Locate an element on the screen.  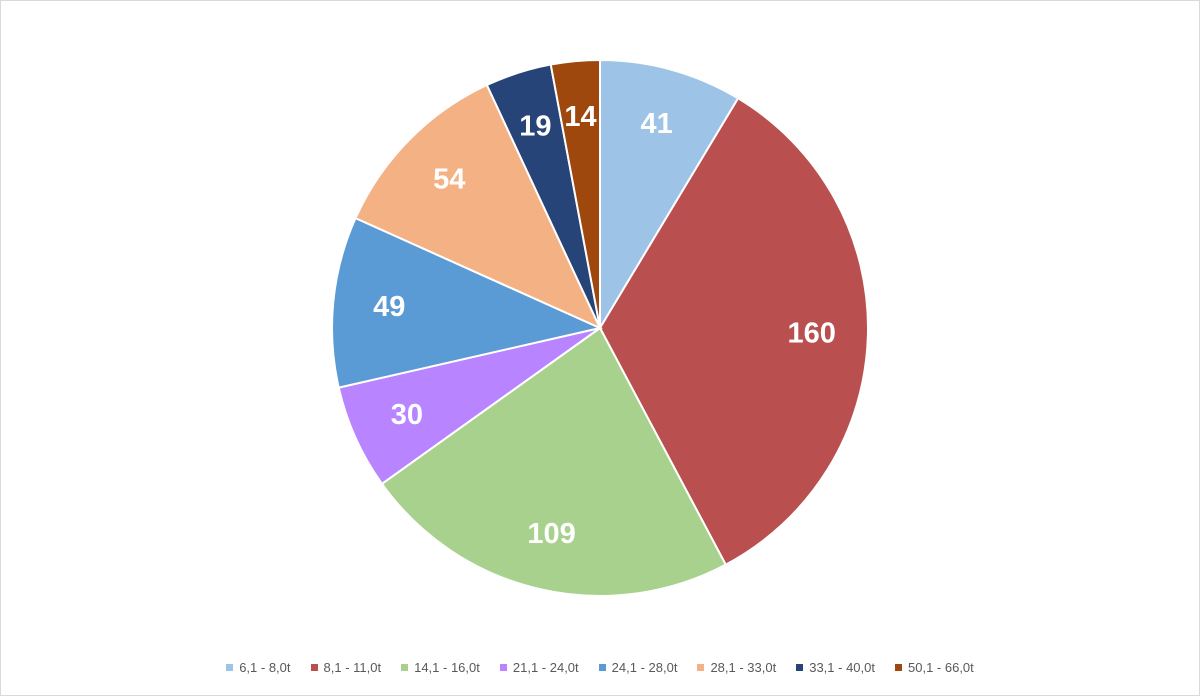
legend-label-3: 14,1 - 16,0t is located at coordinates (447, 667).